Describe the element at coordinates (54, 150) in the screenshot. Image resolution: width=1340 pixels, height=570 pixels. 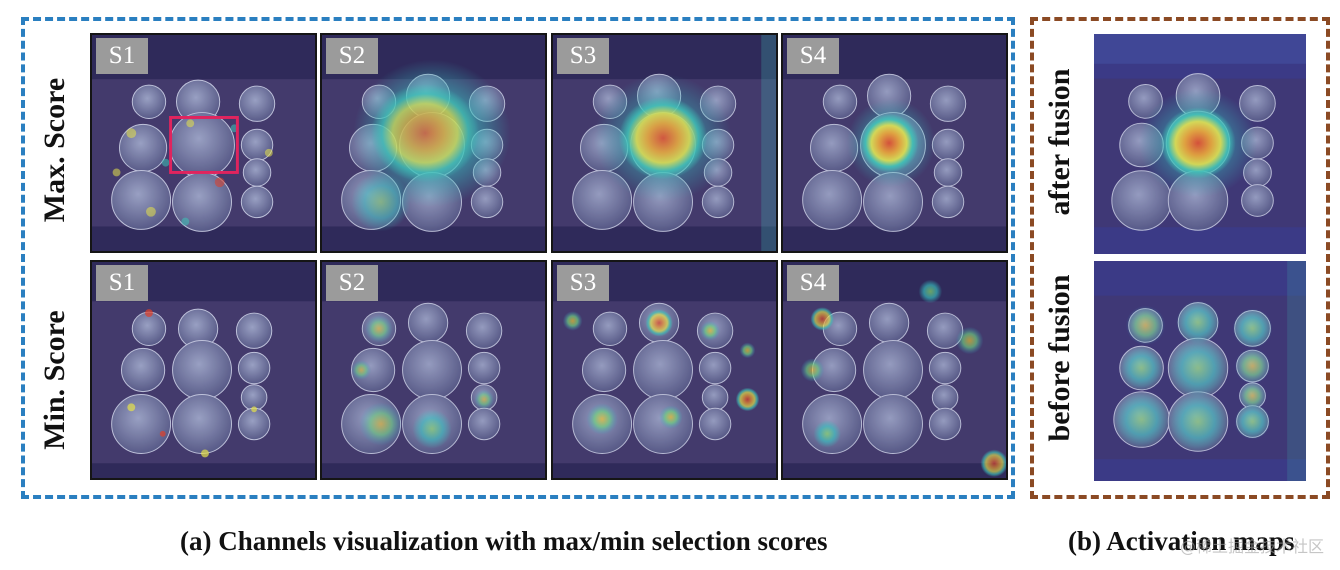
I see `row-label-max-score: Max. Score` at that location.